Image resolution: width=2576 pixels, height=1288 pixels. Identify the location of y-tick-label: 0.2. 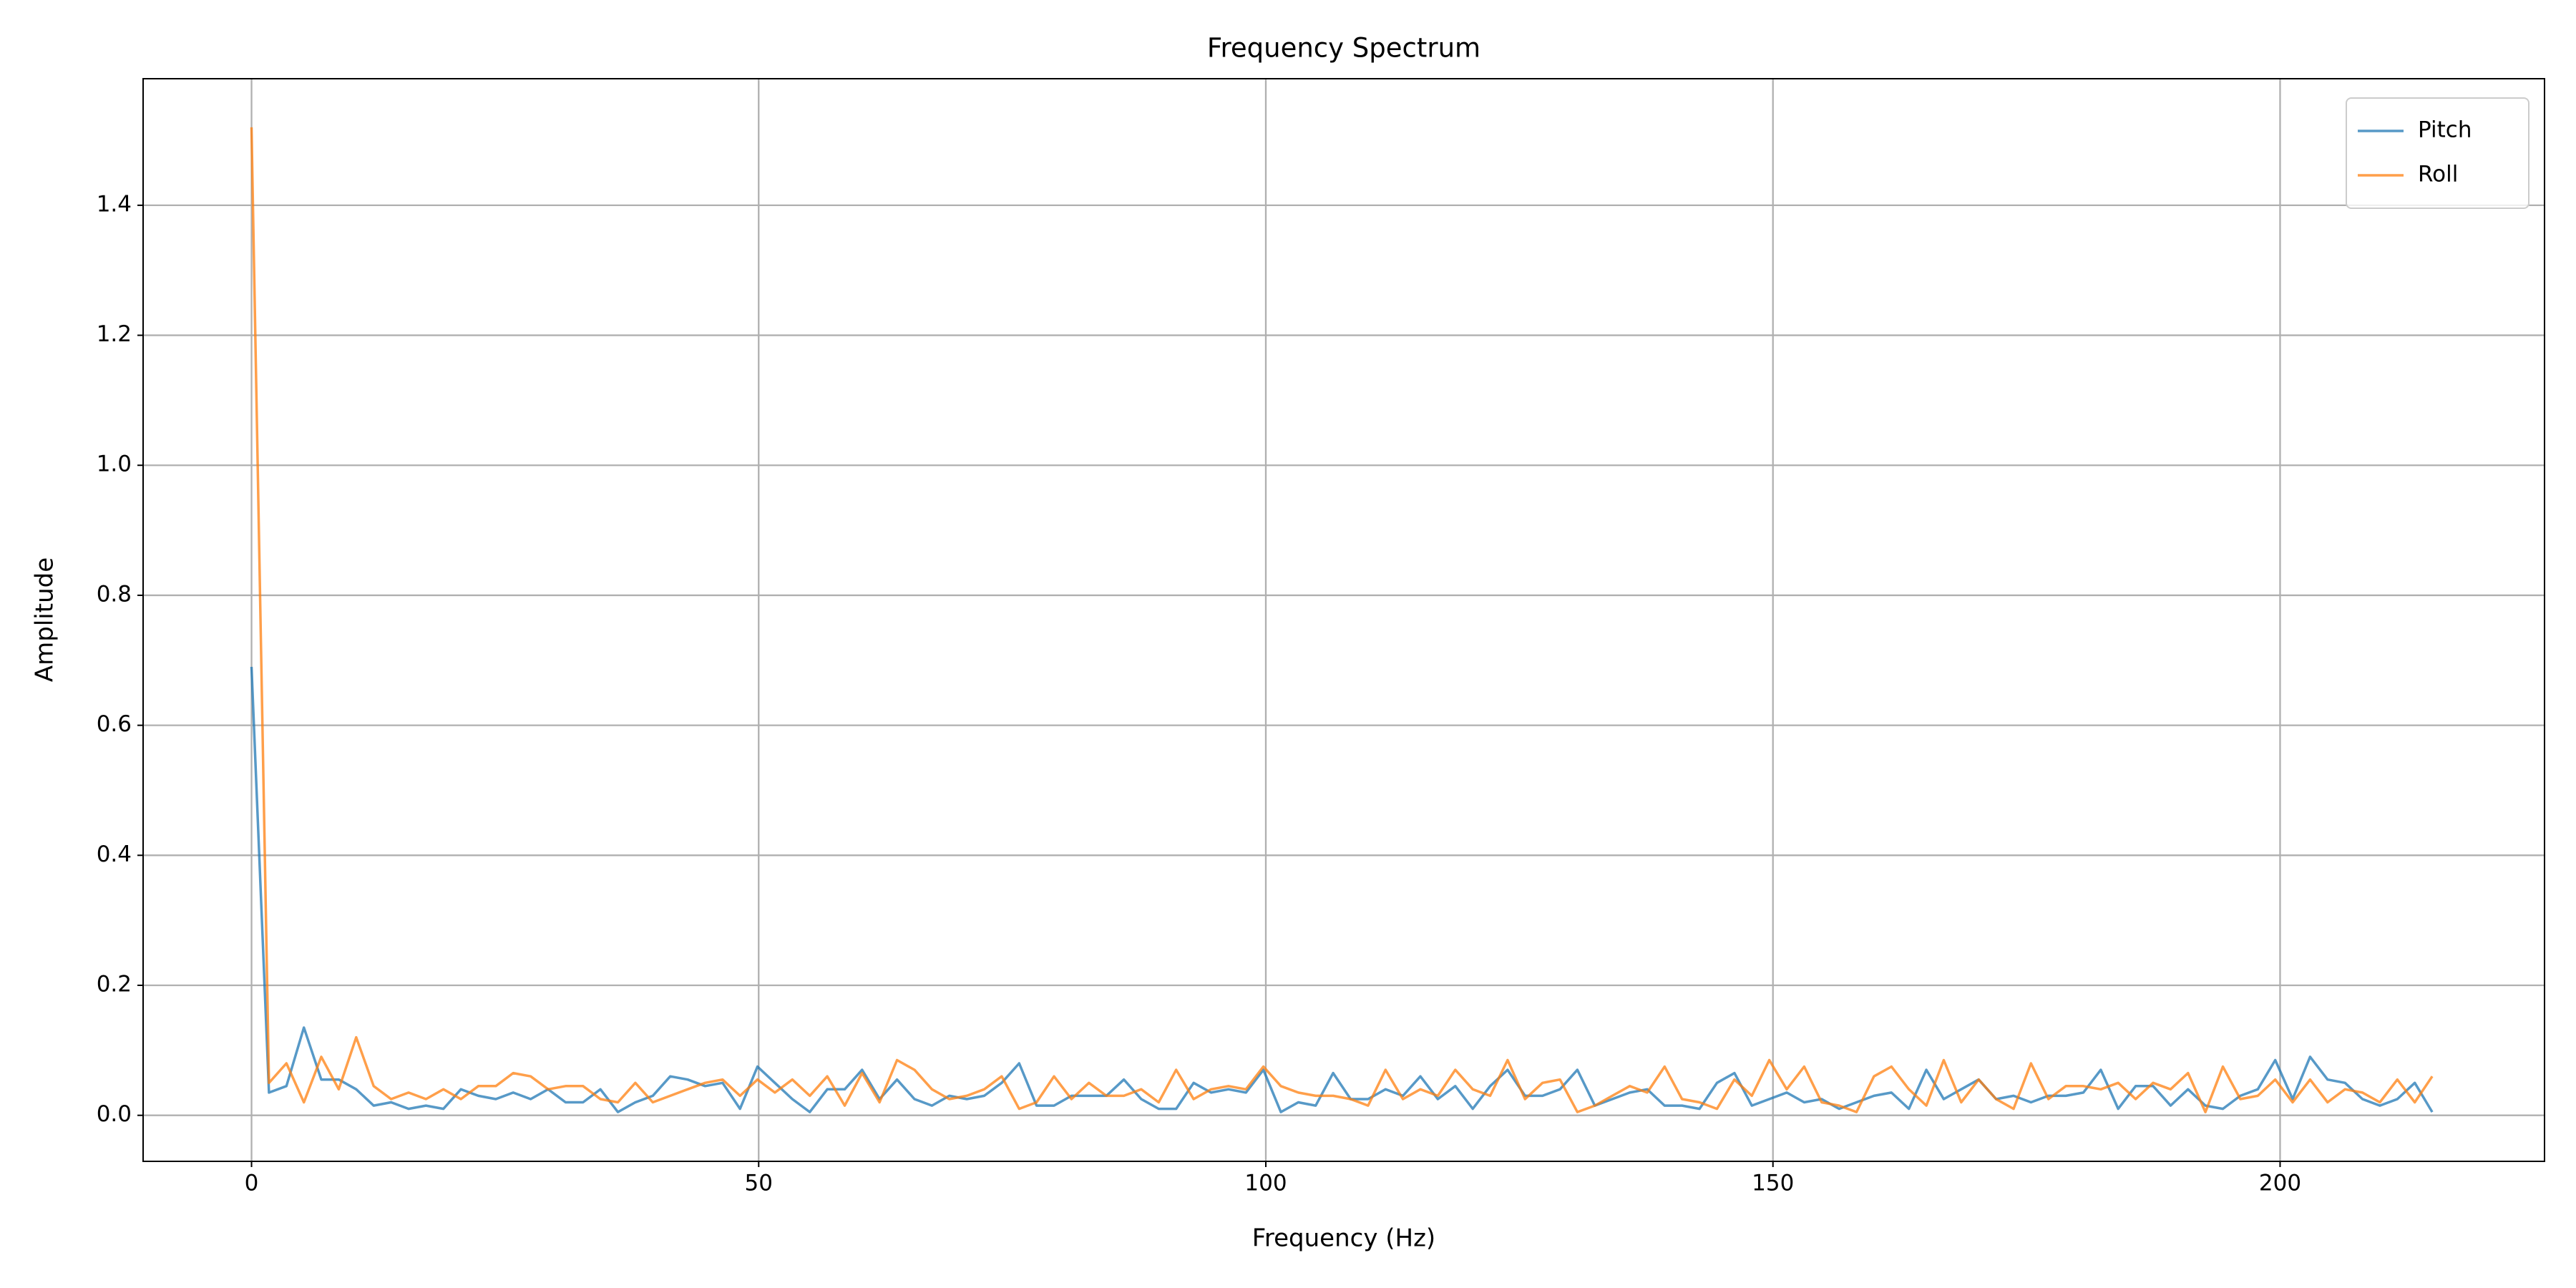
(114, 984).